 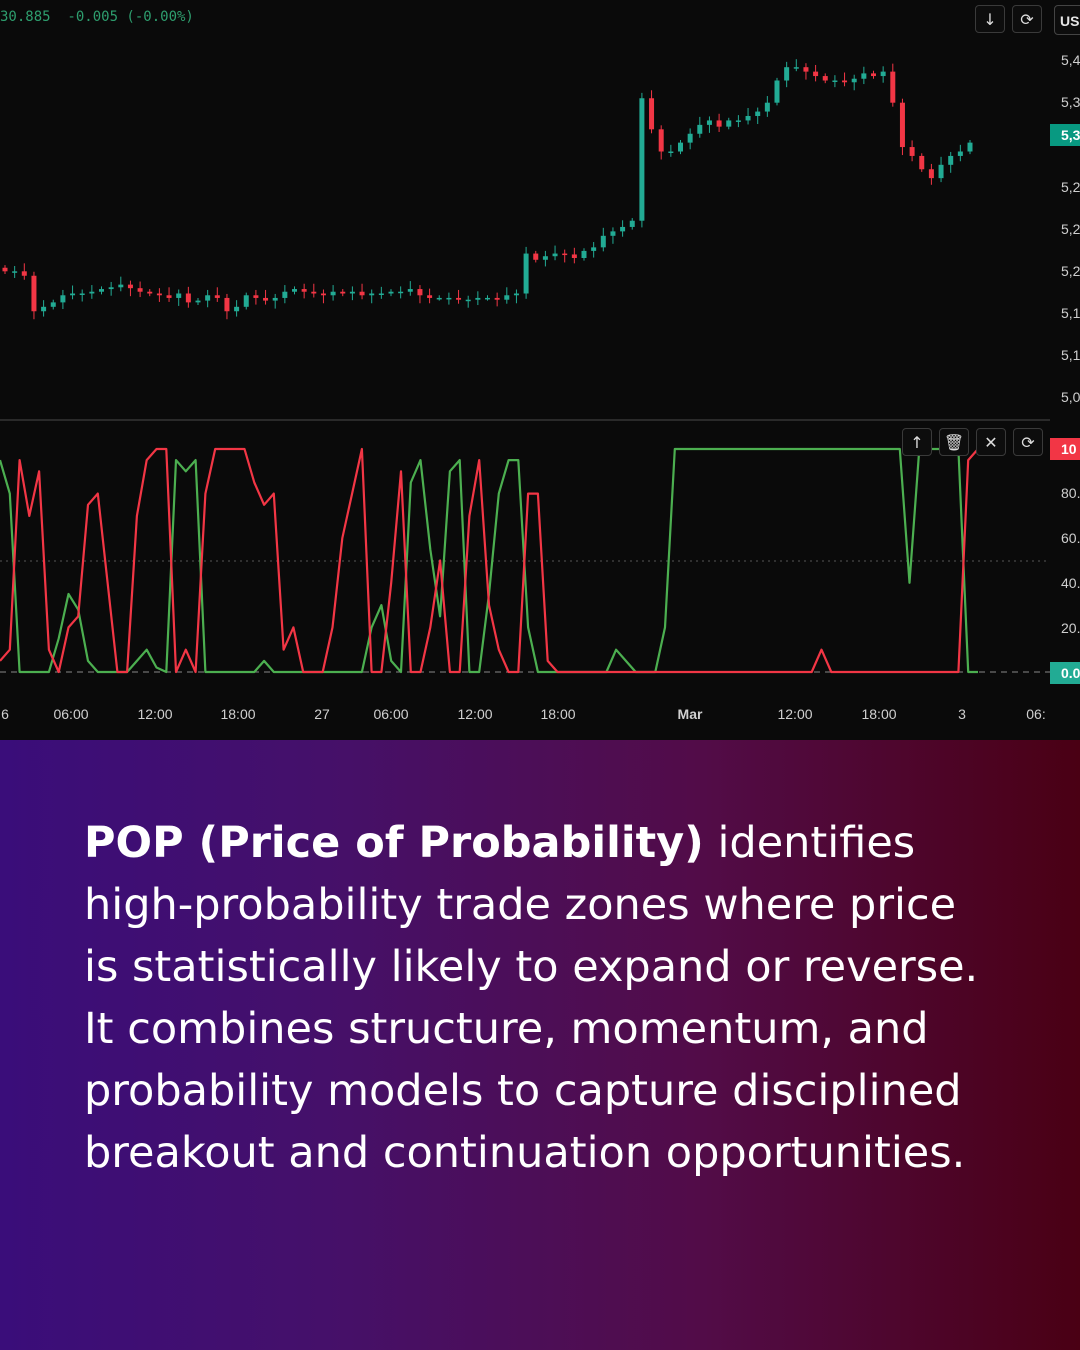 What do you see at coordinates (1065, 449) in the screenshot?
I see `indicator-top-badge: 10` at bounding box center [1065, 449].